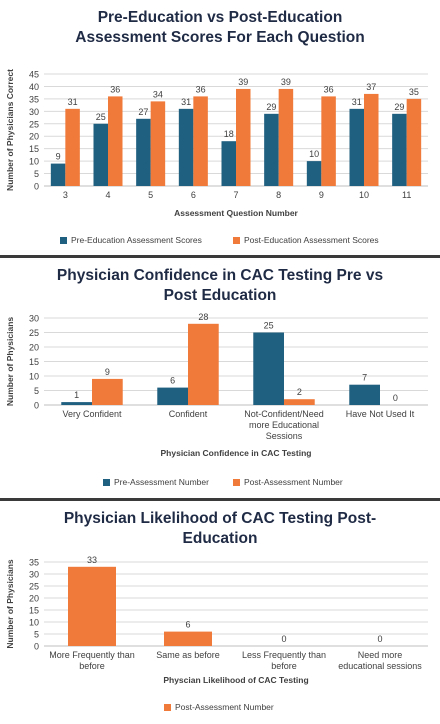  I want to click on chart-1-y-tick-label: 25, so click(34, 124).